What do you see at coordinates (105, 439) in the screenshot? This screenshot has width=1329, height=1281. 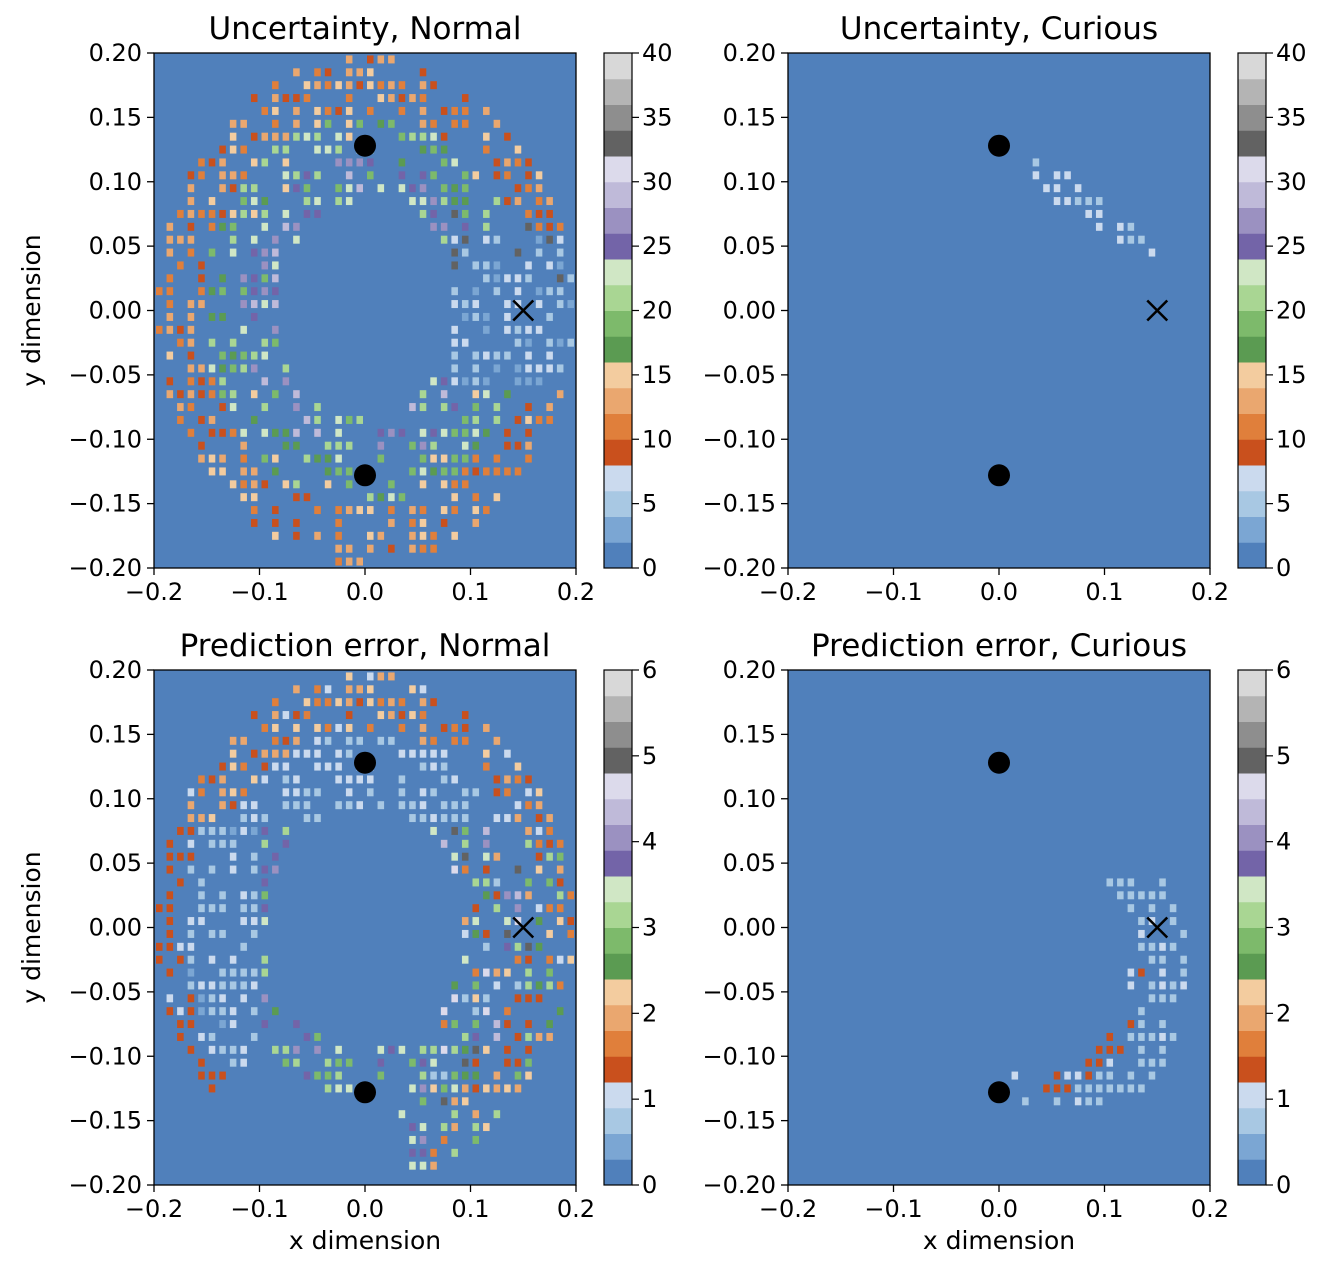 I see `y-tick-label: −0.10` at bounding box center [105, 439].